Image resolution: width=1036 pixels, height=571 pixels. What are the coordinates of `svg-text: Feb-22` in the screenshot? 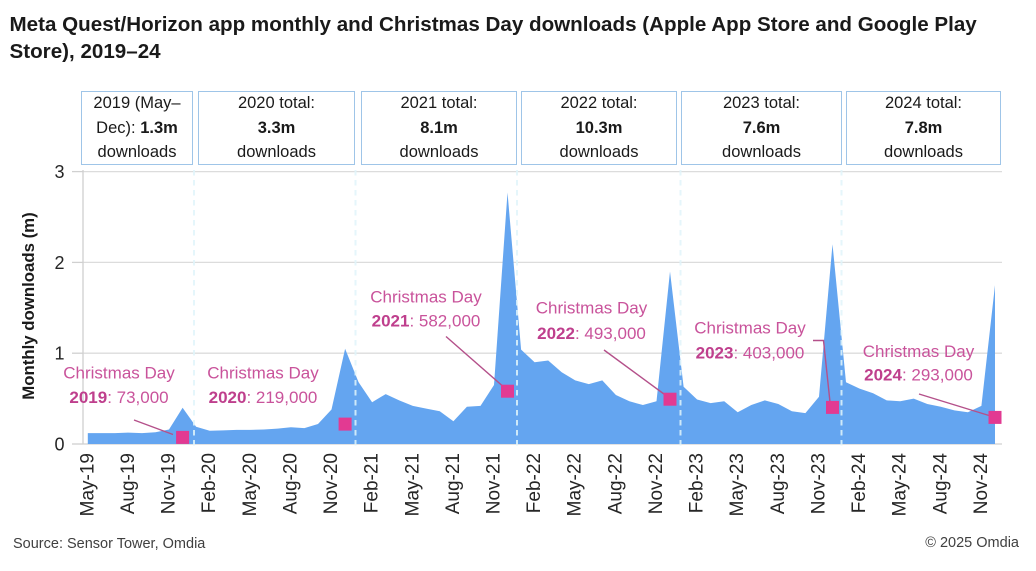 It's located at (534, 483).